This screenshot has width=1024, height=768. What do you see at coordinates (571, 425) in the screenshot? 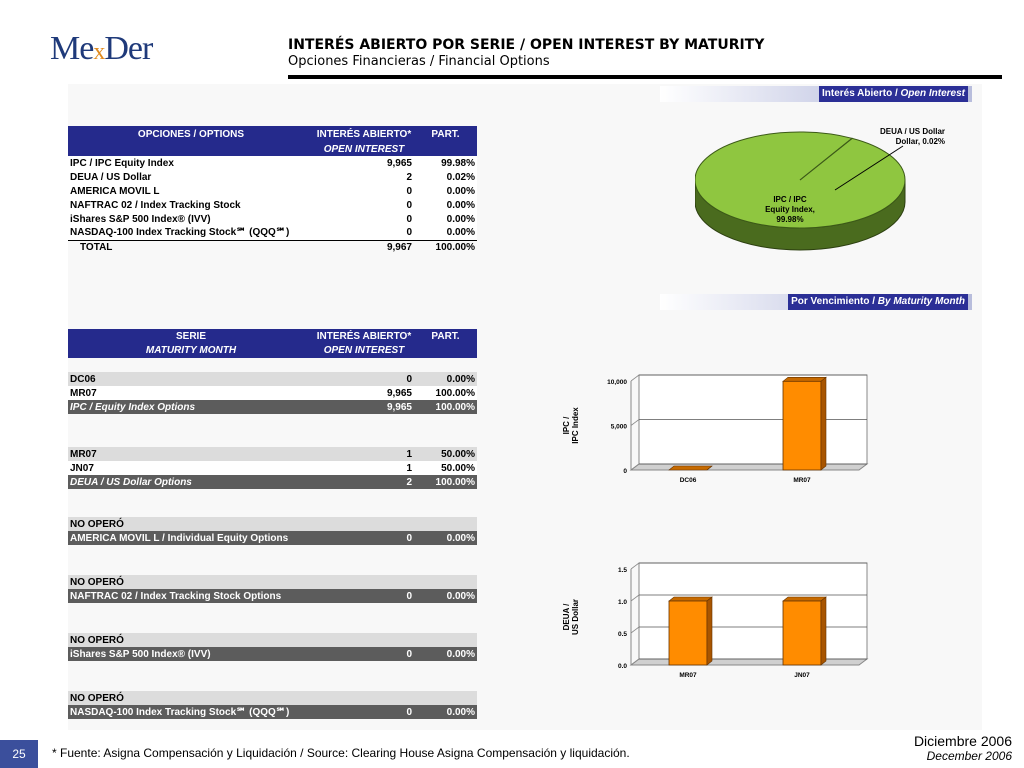
I see `bar1-ylabel: IPC /IPC Index` at bounding box center [571, 425].